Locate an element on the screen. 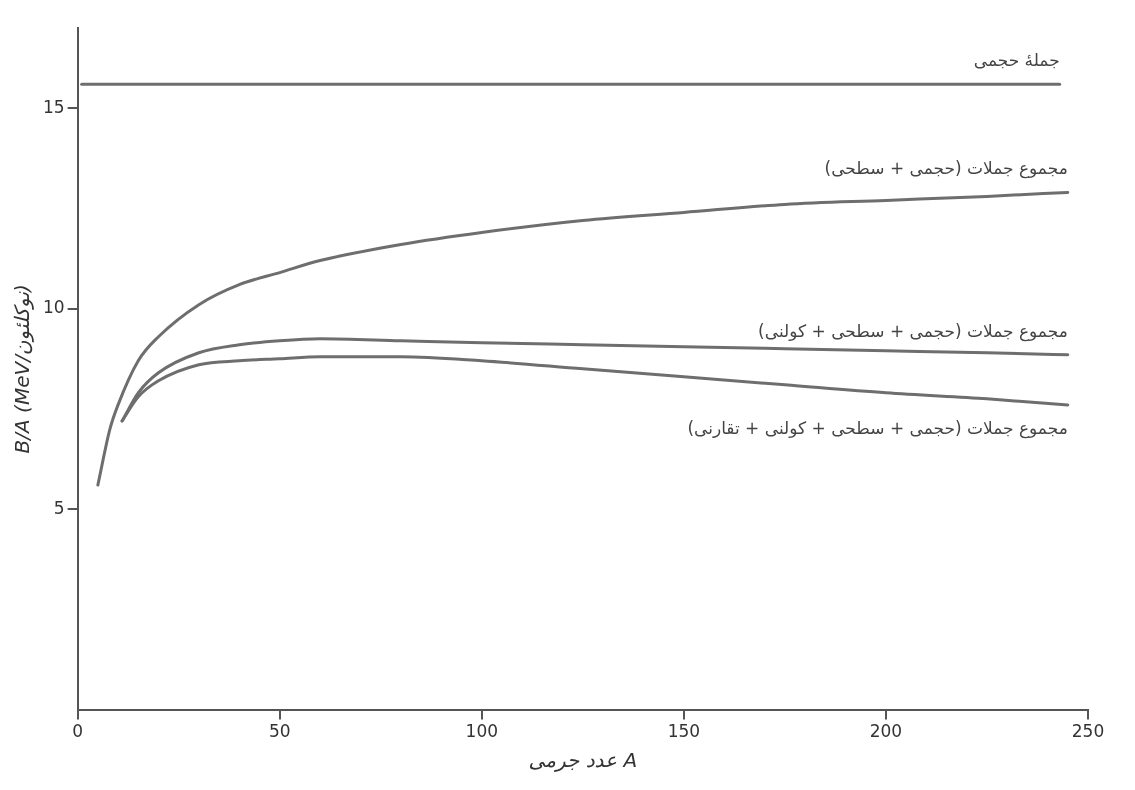 The width and height of the screenshot is (1135, 790). x-axis-title: عدد جرمی A is located at coordinates (583, 760).